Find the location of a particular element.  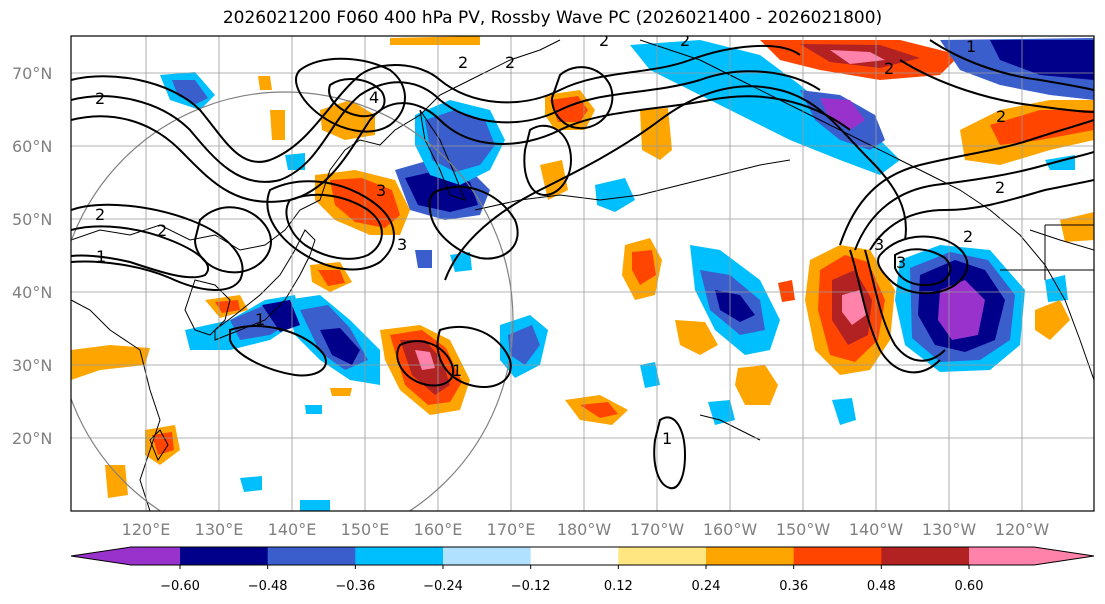

lat-label: 70°N is located at coordinates (32, 73).